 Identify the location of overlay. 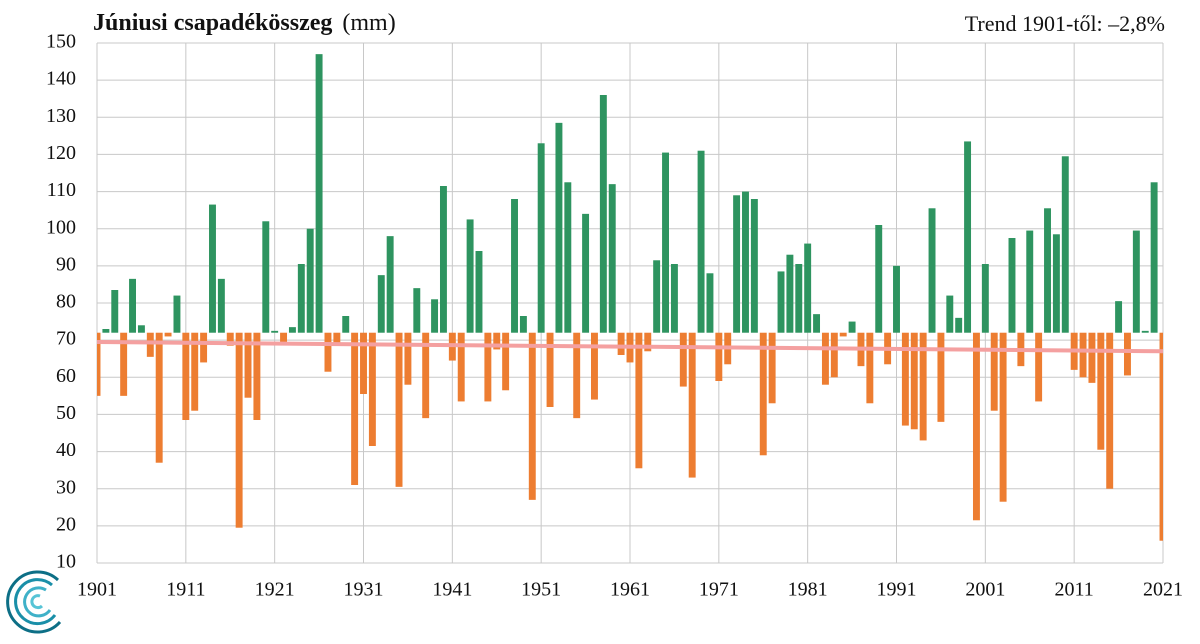
(630, 347).